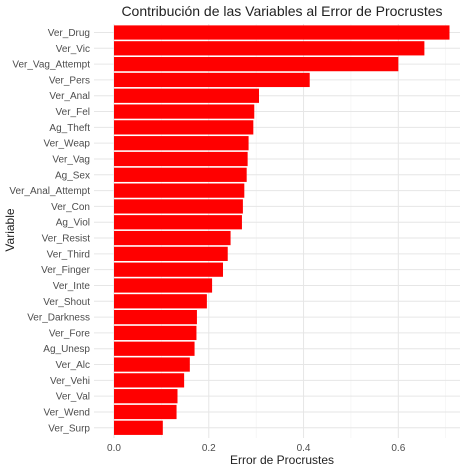 This screenshot has height=471, width=472. I want to click on y-tick-label: Ver_Surp, so click(69, 428).